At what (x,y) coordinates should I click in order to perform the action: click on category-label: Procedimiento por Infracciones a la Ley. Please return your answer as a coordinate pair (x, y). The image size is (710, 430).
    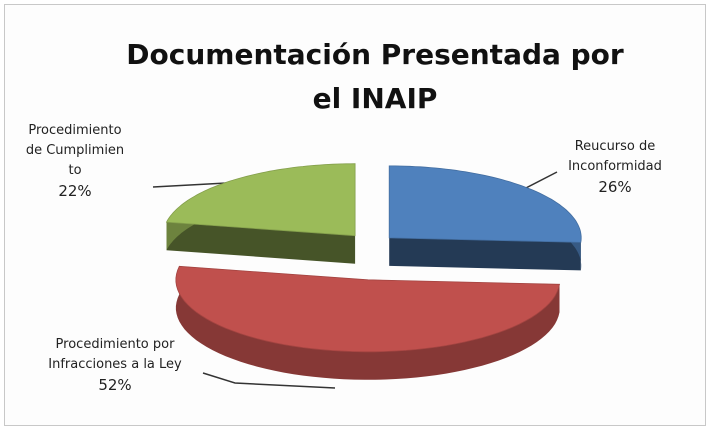
    Looking at the image, I should click on (115, 354).